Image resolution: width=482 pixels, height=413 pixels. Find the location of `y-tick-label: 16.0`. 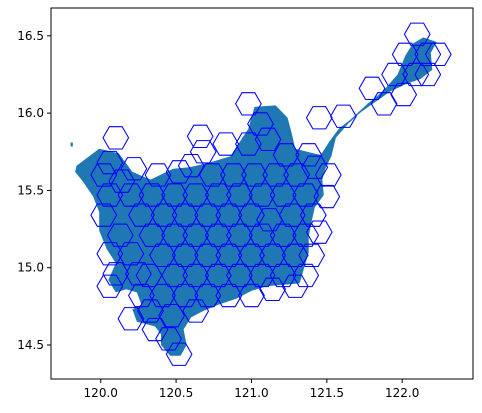

y-tick-label: 16.0 is located at coordinates (30, 113).